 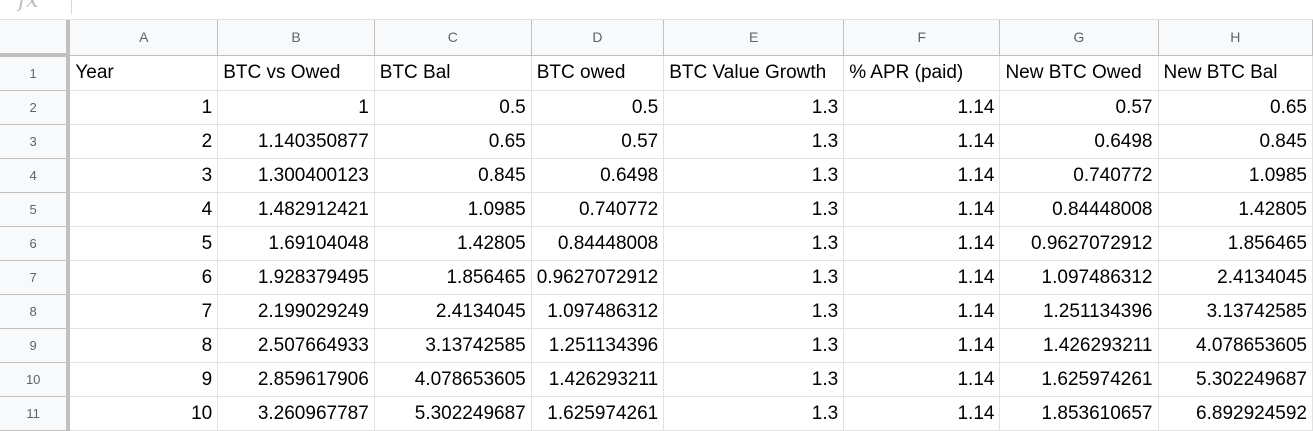 What do you see at coordinates (296, 141) in the screenshot?
I see `cell: 1.140350877` at bounding box center [296, 141].